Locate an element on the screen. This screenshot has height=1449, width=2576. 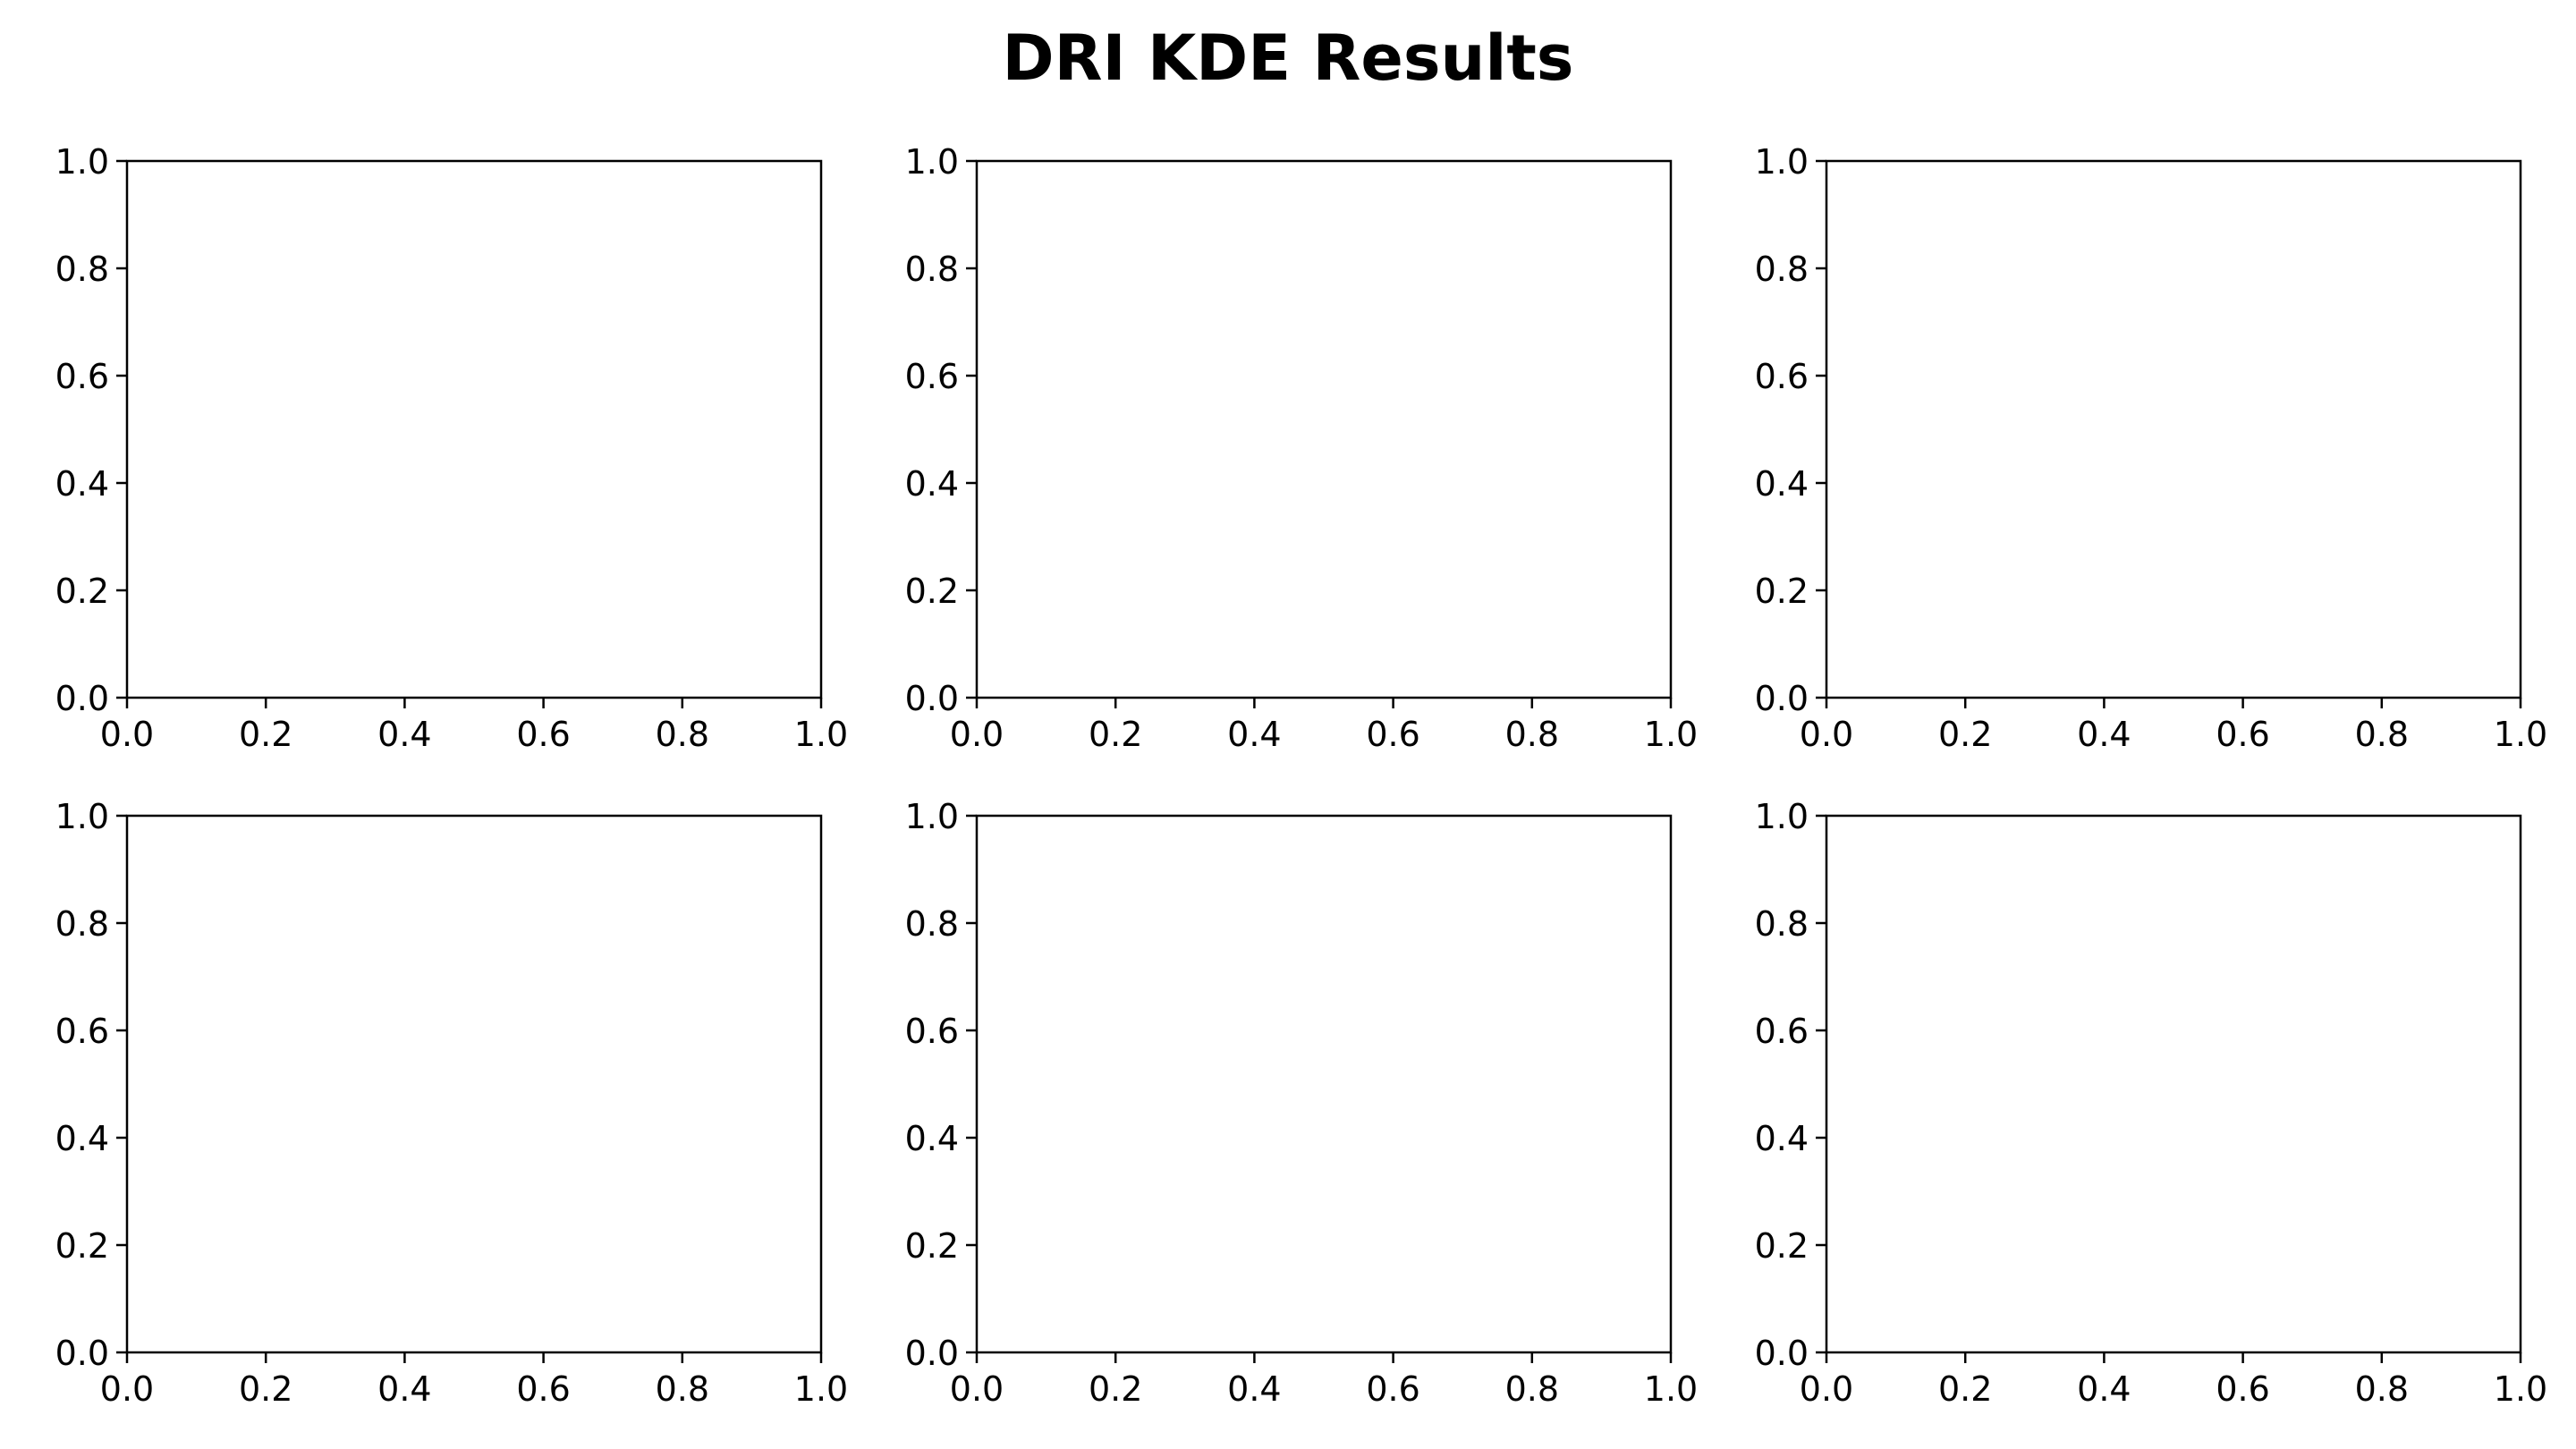
subplot-5: 0.0 0.2 0.4 0.6 0.8 1.0 0.0 0.2 0.4 0.6 0.8 1.0 is located at coordinates (1302, 1103).